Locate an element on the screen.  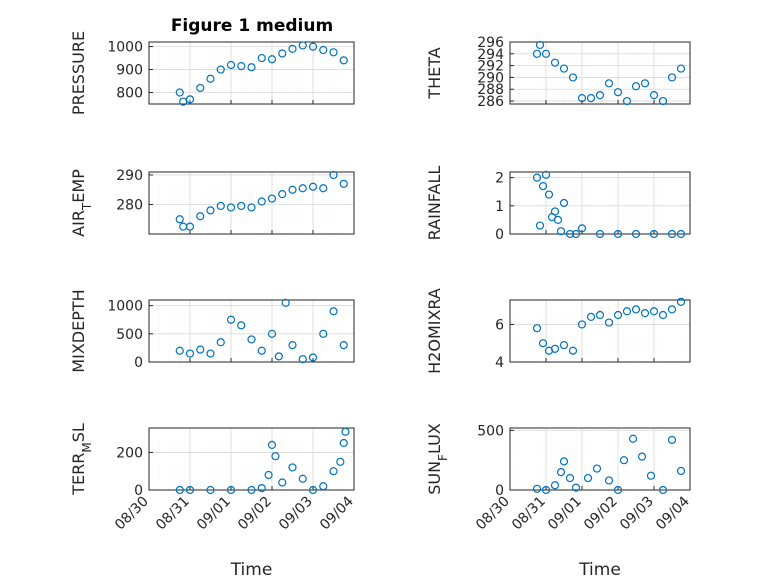
subplot-3: 280 290 AIRTEMP is located at coordinates (212, 202).